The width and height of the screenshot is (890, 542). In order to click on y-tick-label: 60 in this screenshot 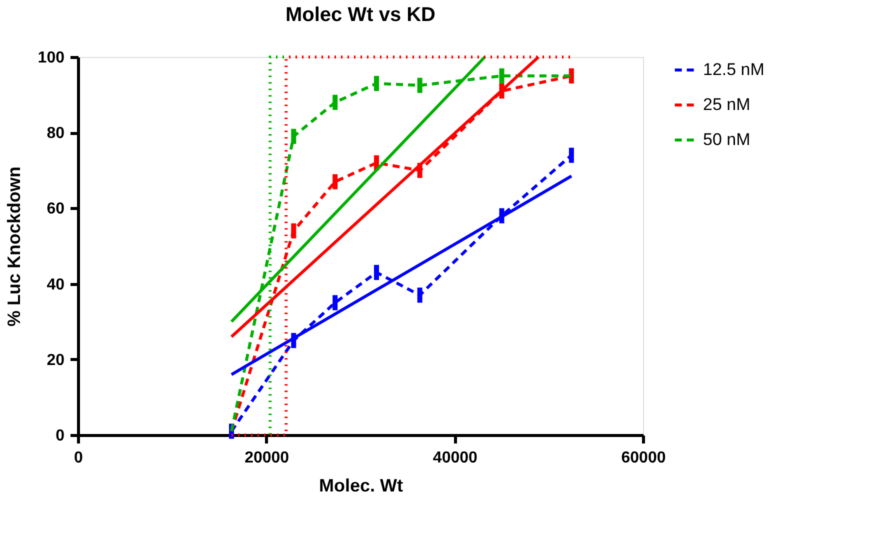, I will do `click(55, 209)`.